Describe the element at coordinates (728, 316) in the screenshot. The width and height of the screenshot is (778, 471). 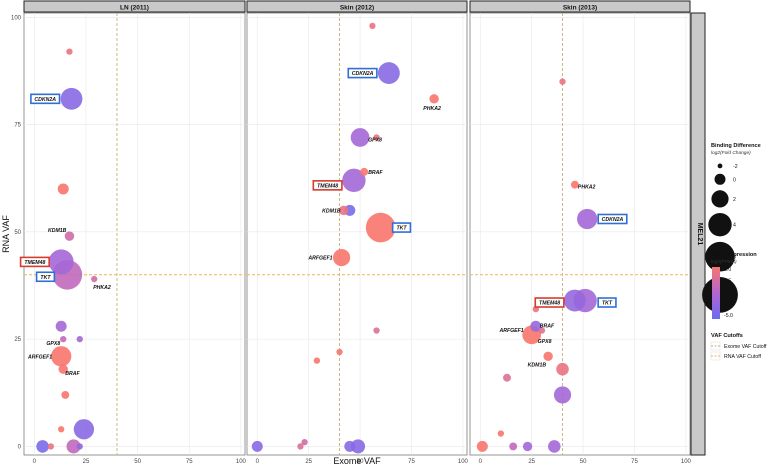
I see `color-legend-label: -5.0` at that location.